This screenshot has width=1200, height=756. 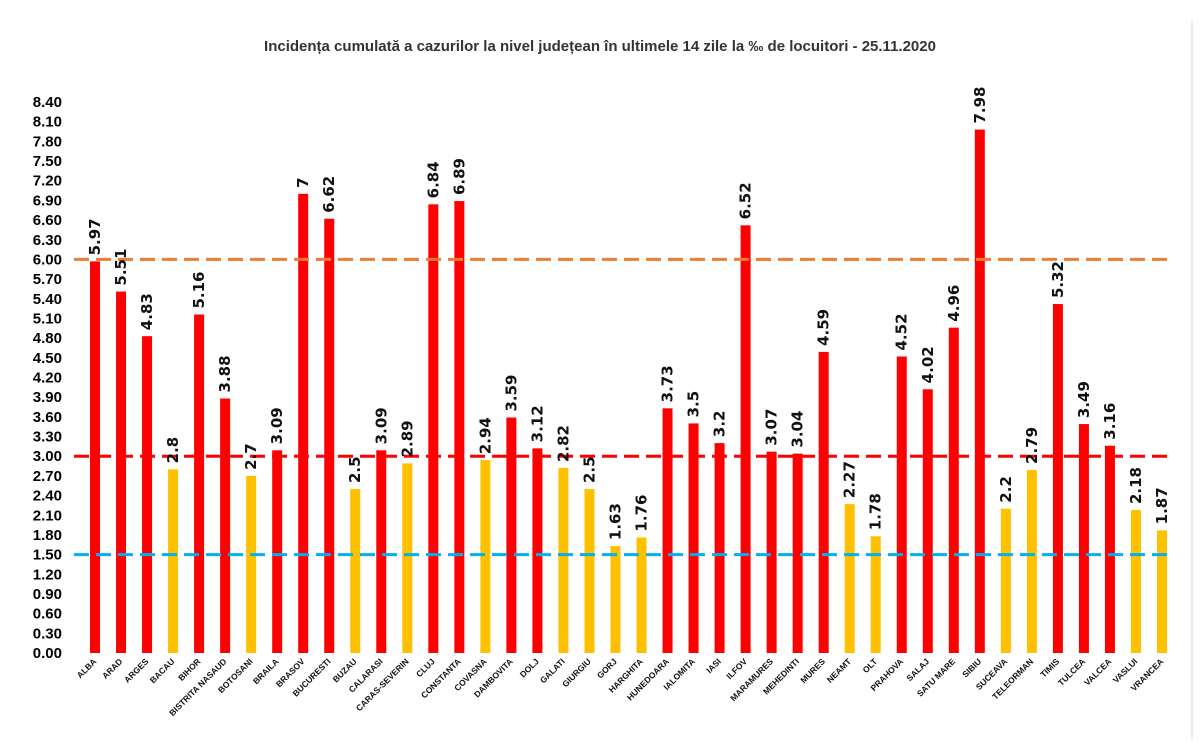 I want to click on y-tick-label: 0.30, so click(x=47, y=633).